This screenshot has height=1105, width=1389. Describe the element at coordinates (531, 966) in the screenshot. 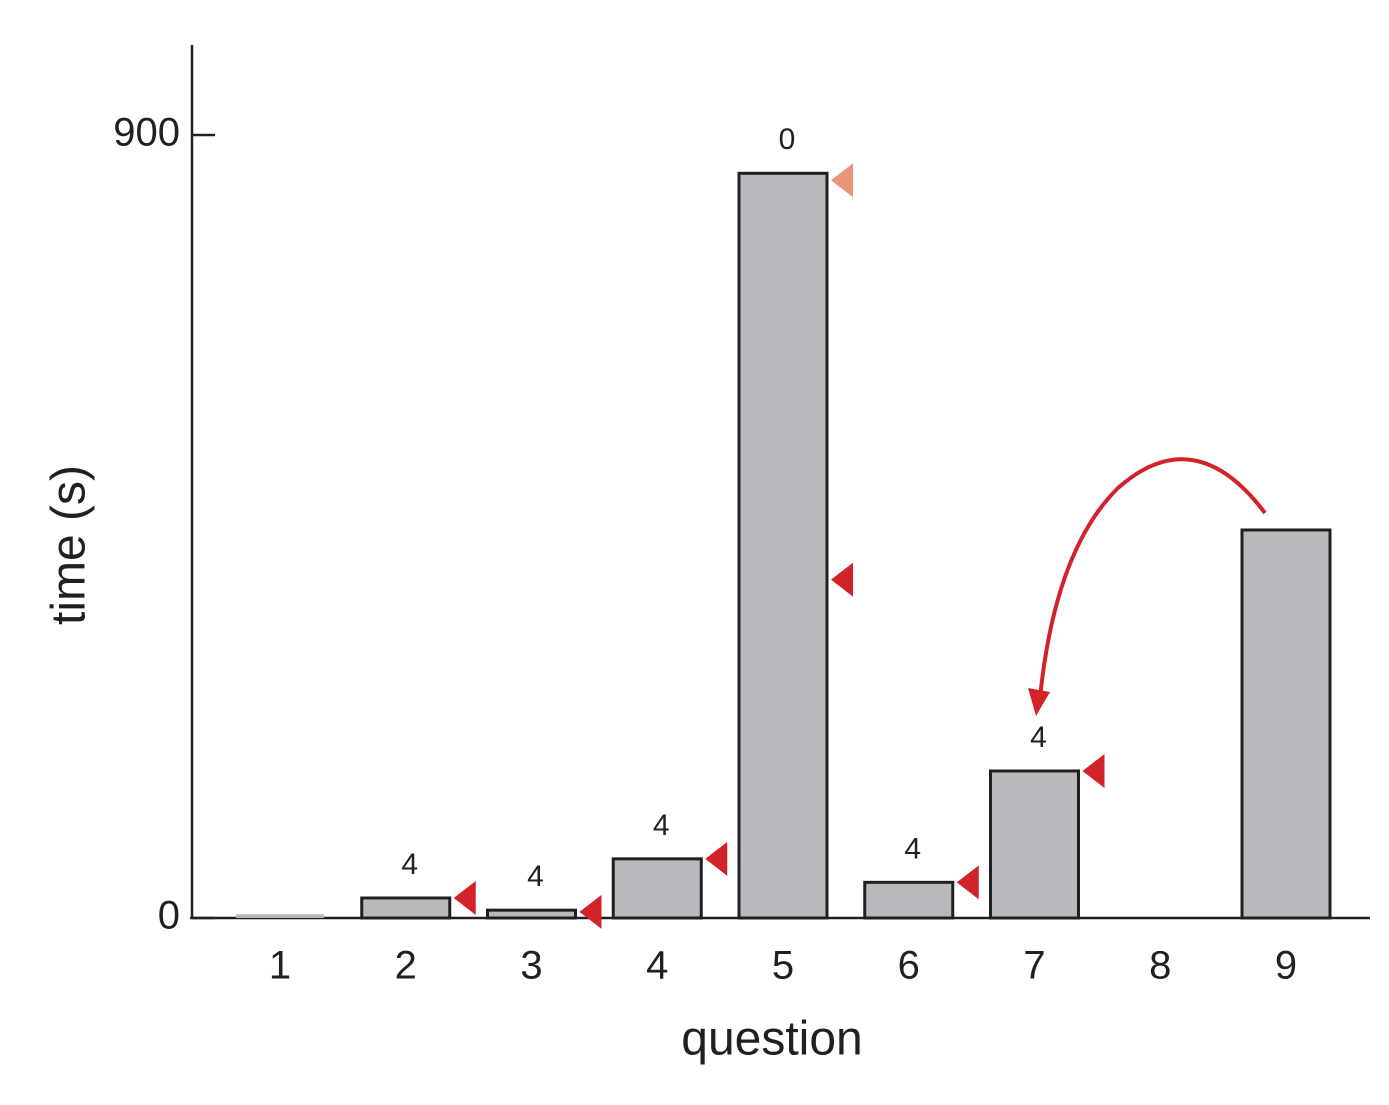

I see `x-tick-label: 3` at that location.